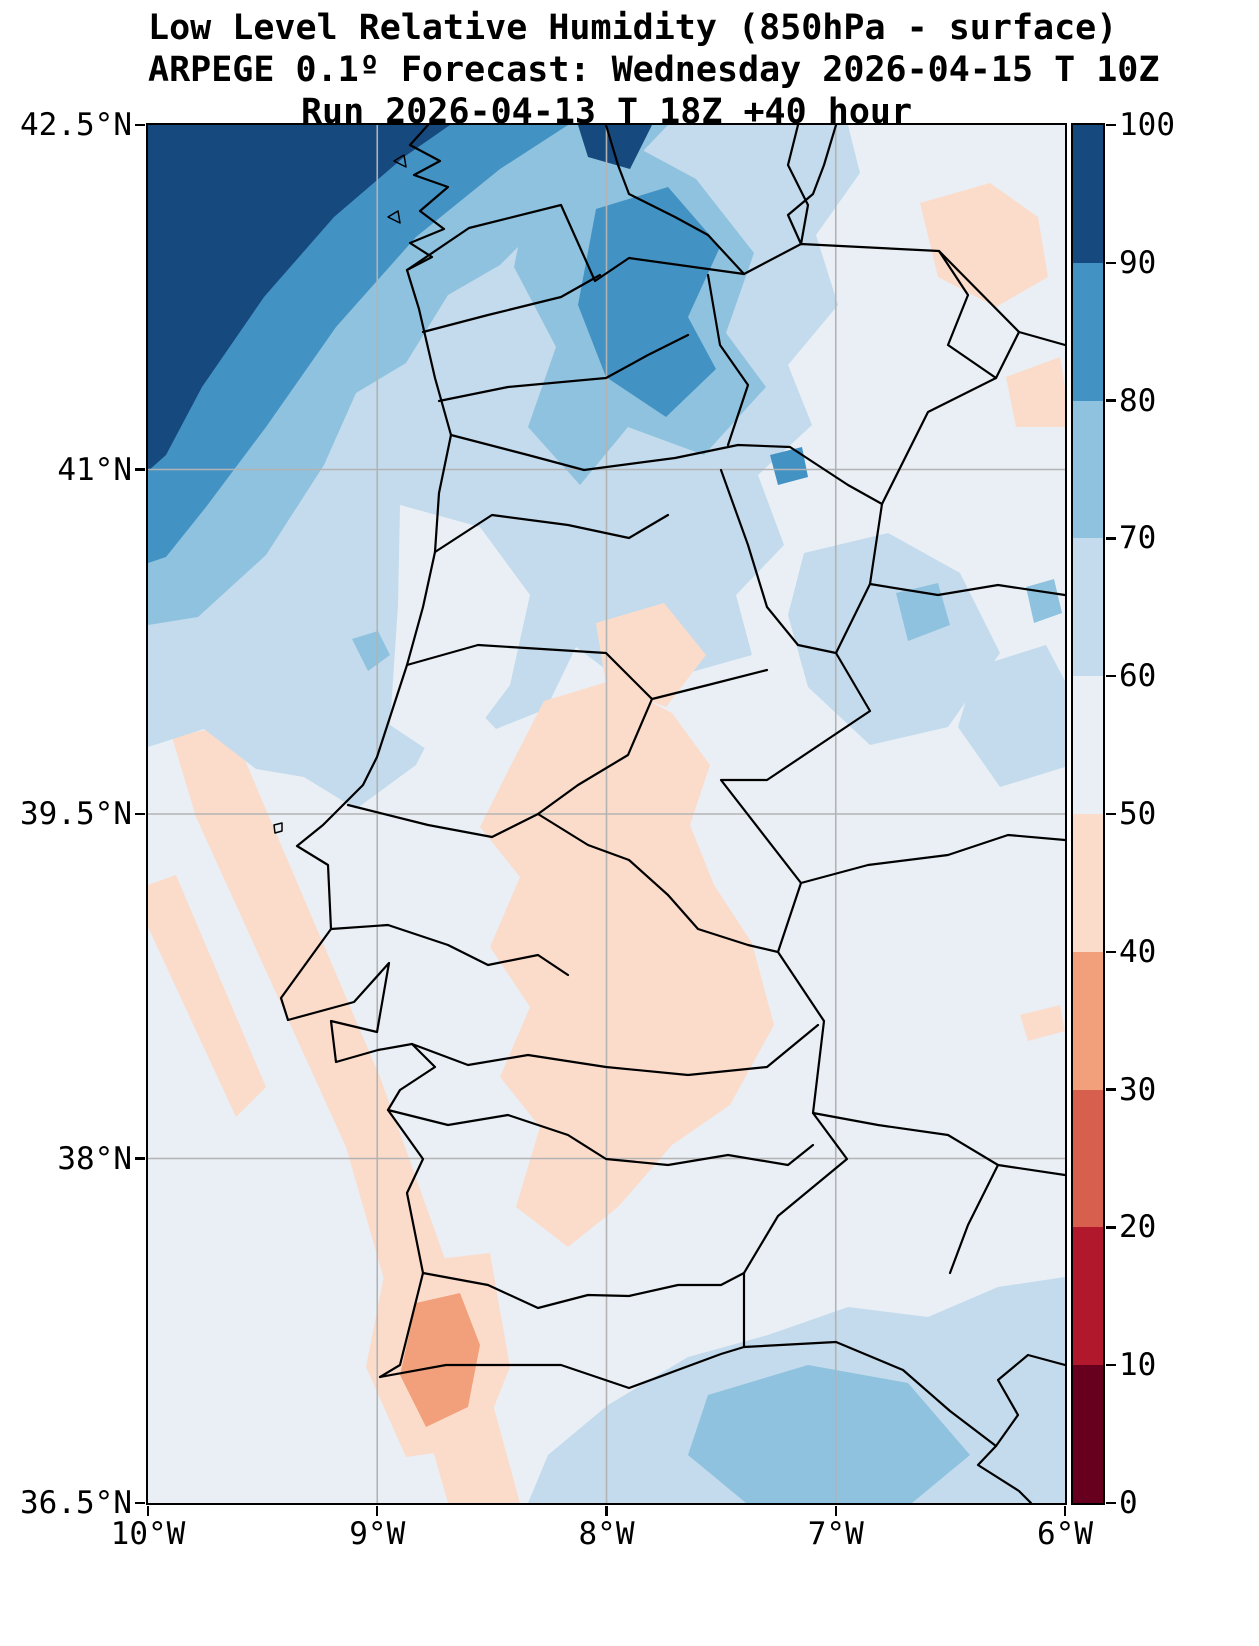 The height and width of the screenshot is (1646, 1259). Describe the element at coordinates (812, 185) in the screenshot. I see `province-boundary-ourense-lugo` at that location.